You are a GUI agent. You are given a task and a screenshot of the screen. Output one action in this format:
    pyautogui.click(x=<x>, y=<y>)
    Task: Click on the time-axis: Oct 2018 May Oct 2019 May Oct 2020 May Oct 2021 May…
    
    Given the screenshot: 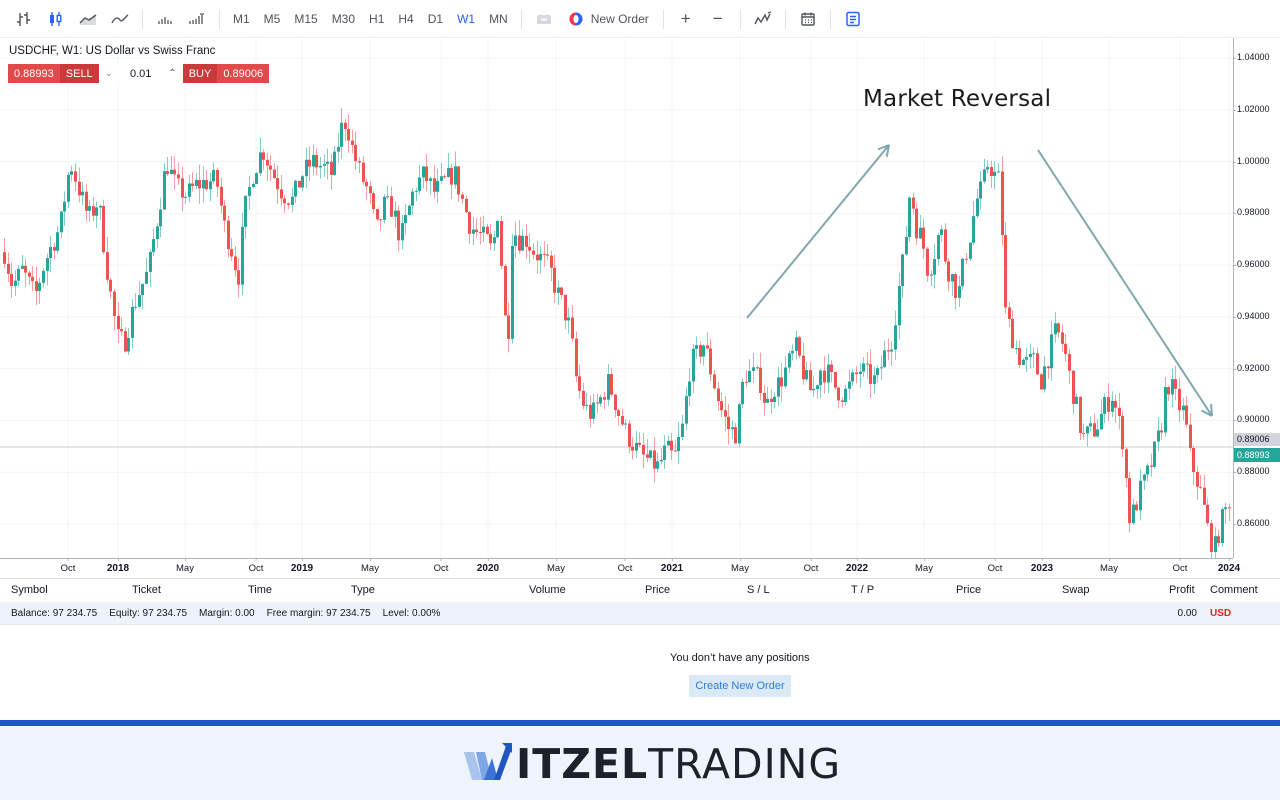 What is the action you would take?
    pyautogui.click(x=620, y=568)
    